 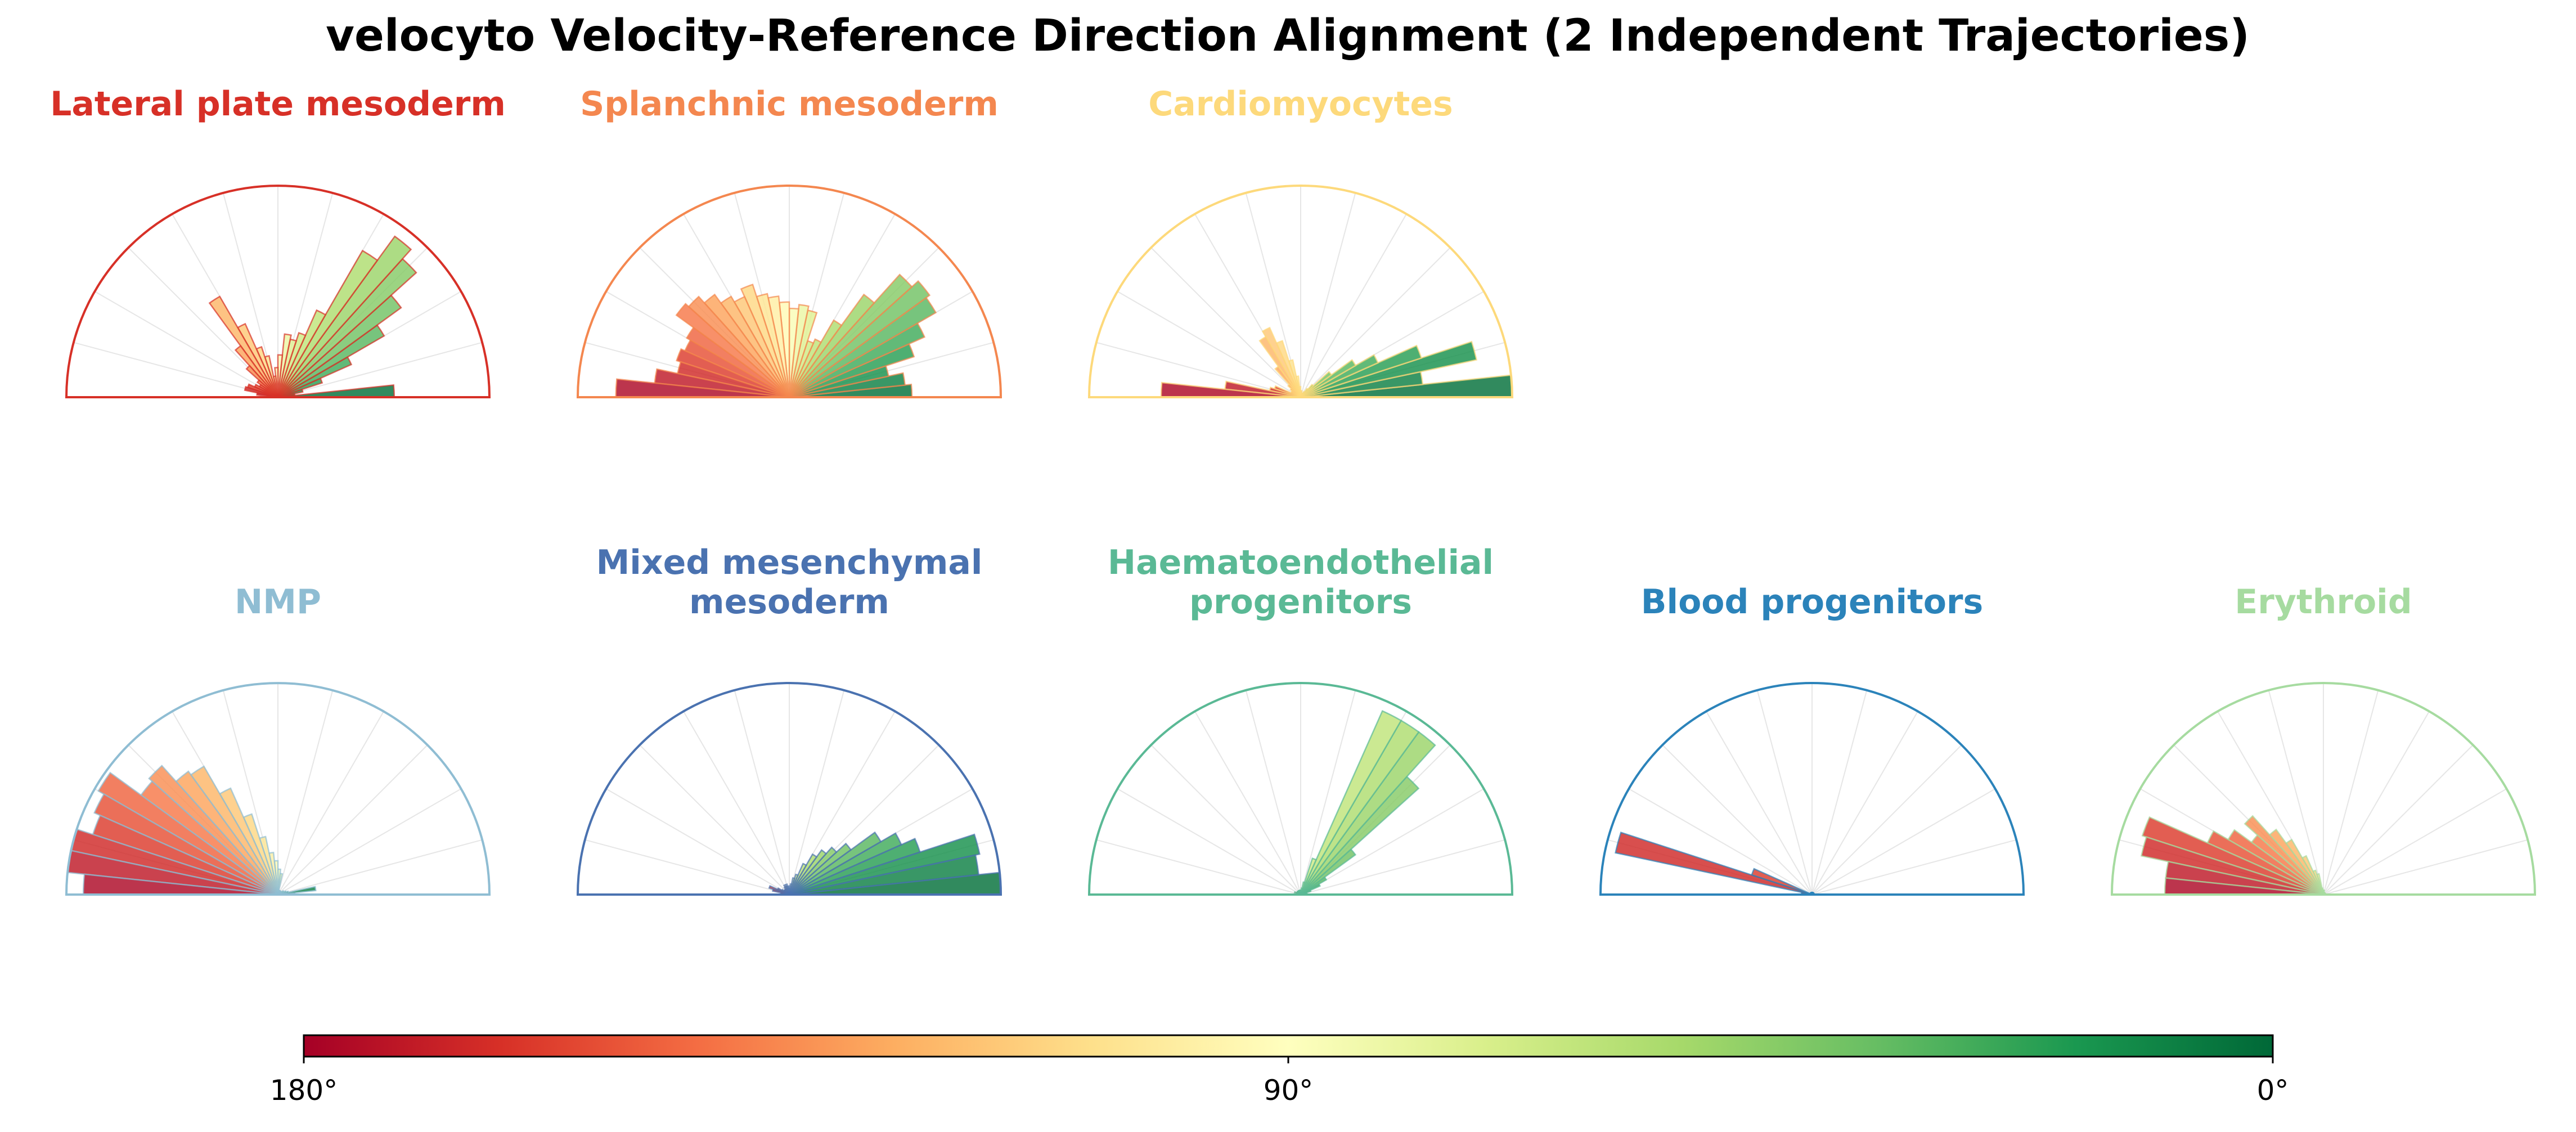 I want to click on panel-title: NMP, so click(x=278, y=602).